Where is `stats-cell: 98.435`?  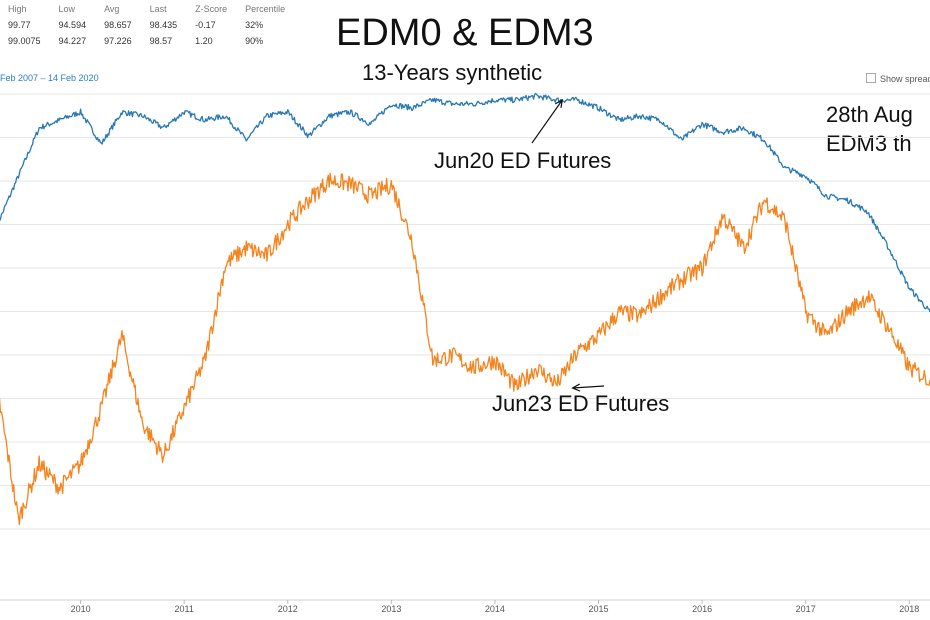
stats-cell: 98.435 is located at coordinates (163, 25).